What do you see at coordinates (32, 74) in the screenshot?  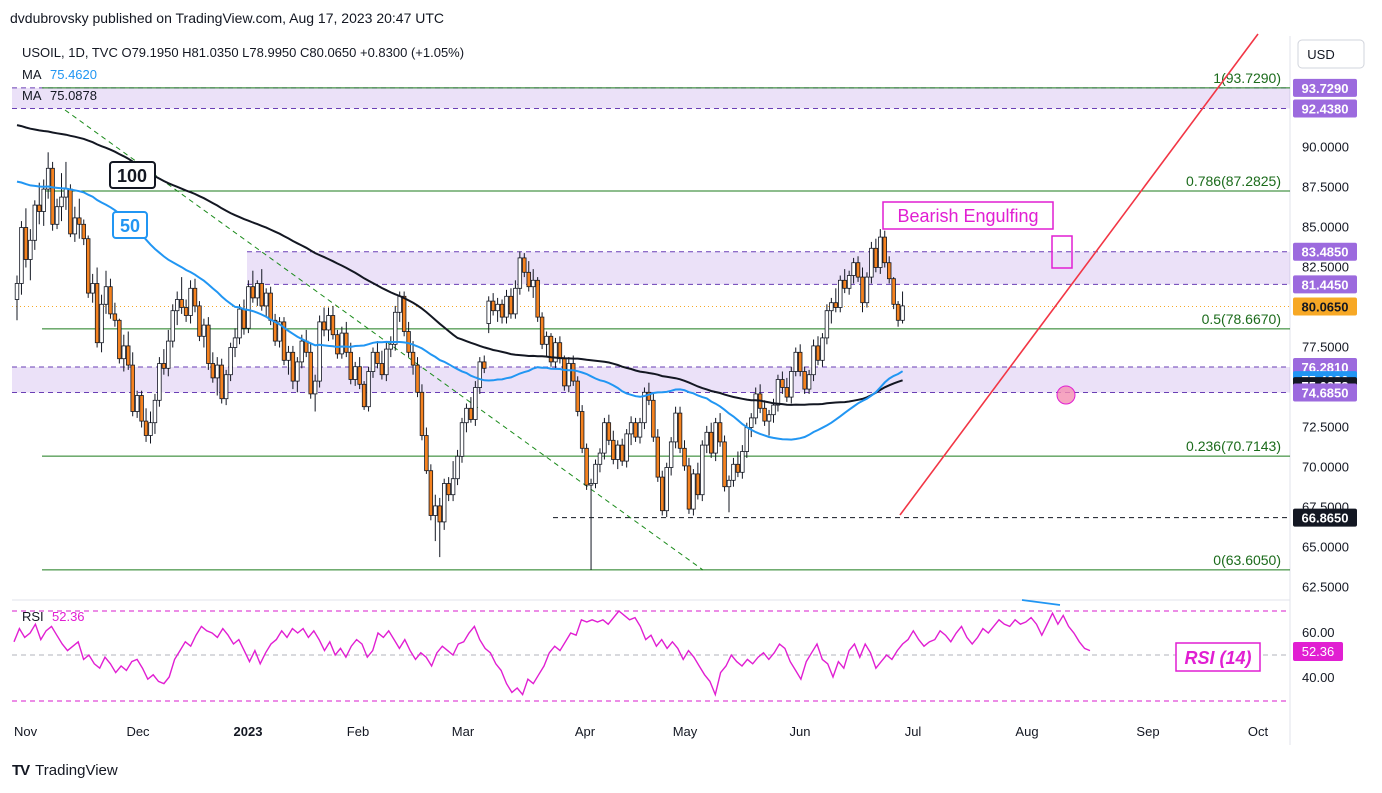 I see `ma-legend-label: MA` at bounding box center [32, 74].